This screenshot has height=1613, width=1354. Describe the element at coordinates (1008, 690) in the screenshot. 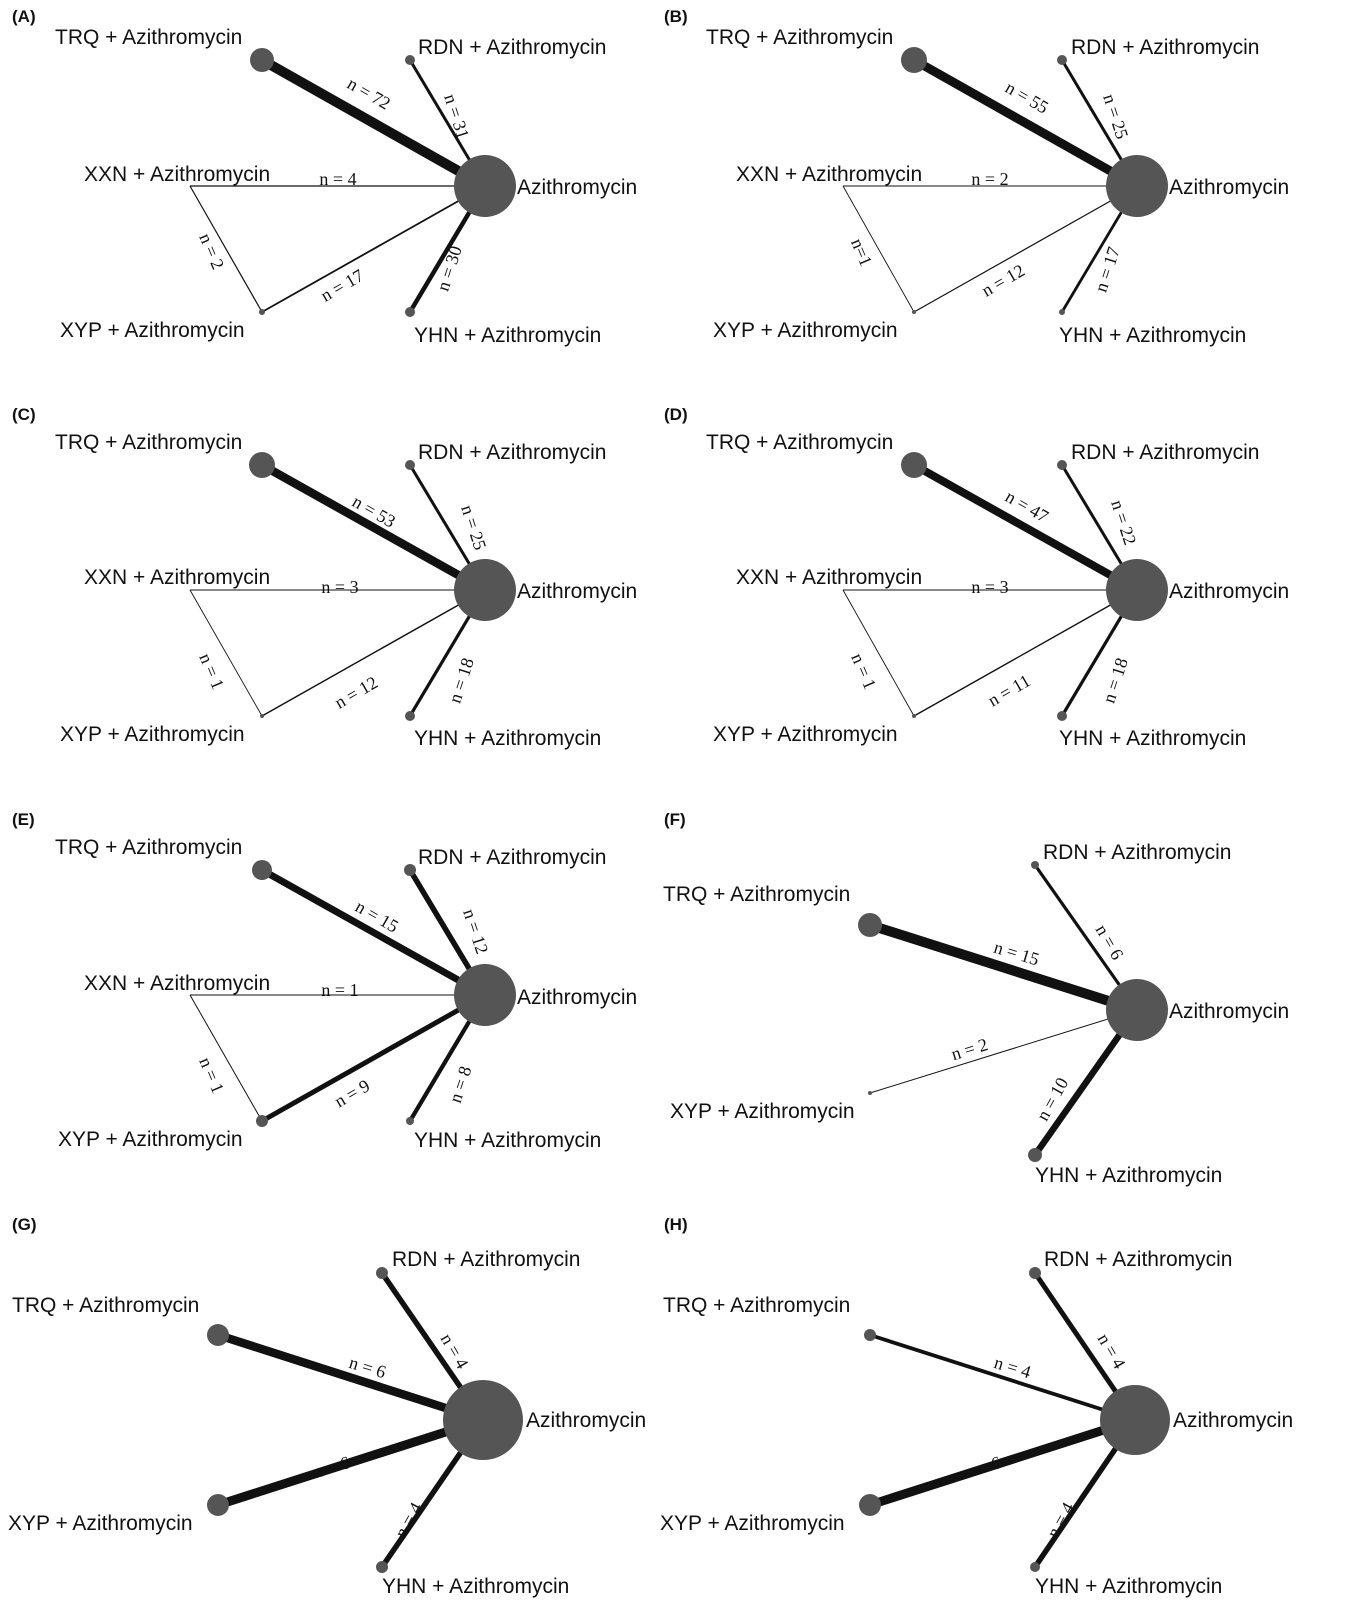

I see `edge-xyp-azi-count-label: n = 11` at that location.